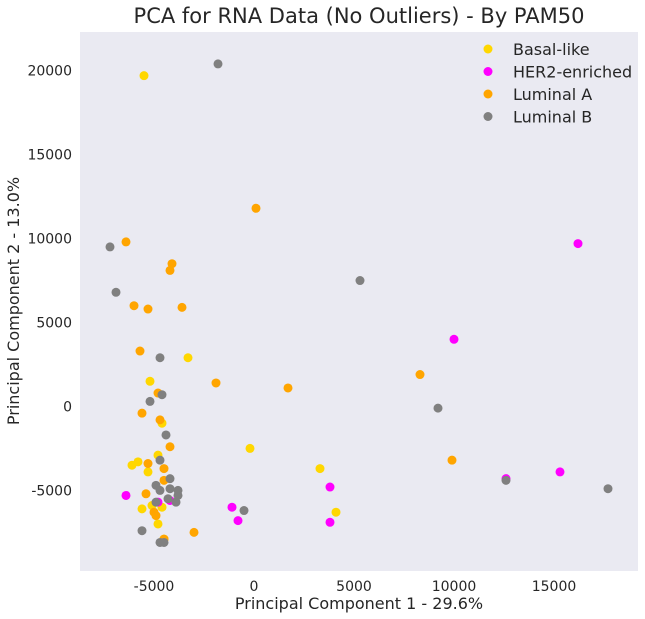  I want to click on y-axis-ticks: -5000 0 5000 10000 15000 20000, so click(49, 282).